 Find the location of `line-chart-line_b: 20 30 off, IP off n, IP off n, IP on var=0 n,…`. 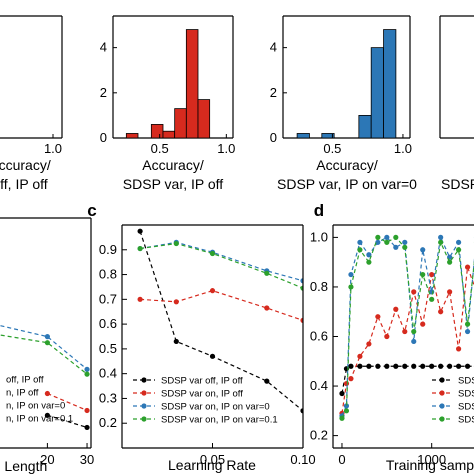

line-chart-line_b: 20 30 off, IP off n, IP off n, IP on var=0 n,… is located at coordinates (47, 345).